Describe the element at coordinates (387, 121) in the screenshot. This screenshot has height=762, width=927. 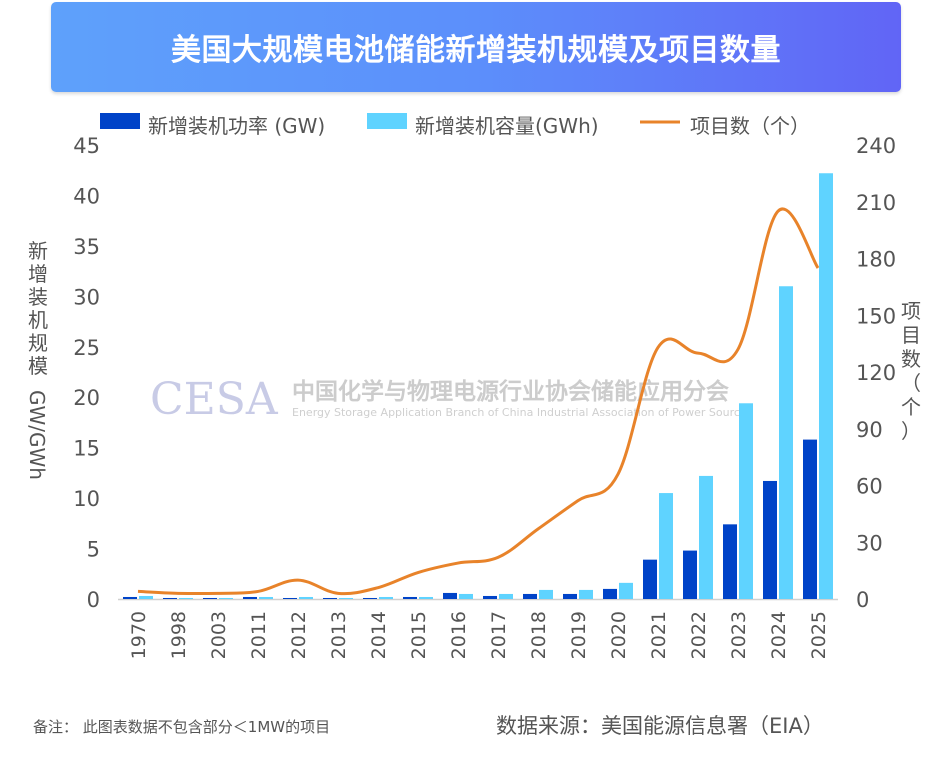
I see `legend-swatch-capacity` at that location.